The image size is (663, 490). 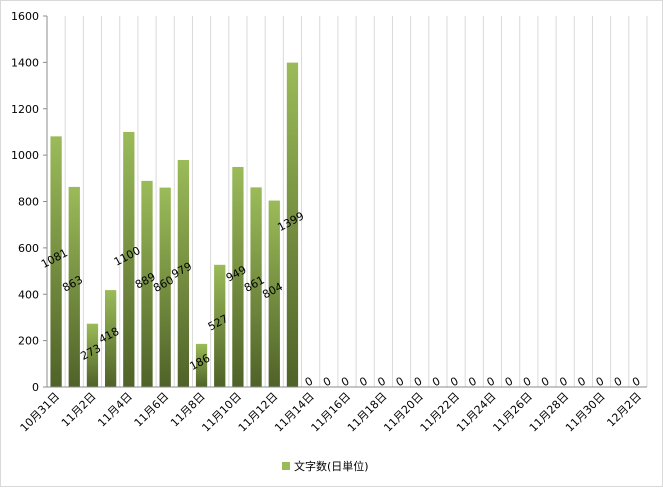 I want to click on y-tick-label: 1400, so click(x=25, y=62).